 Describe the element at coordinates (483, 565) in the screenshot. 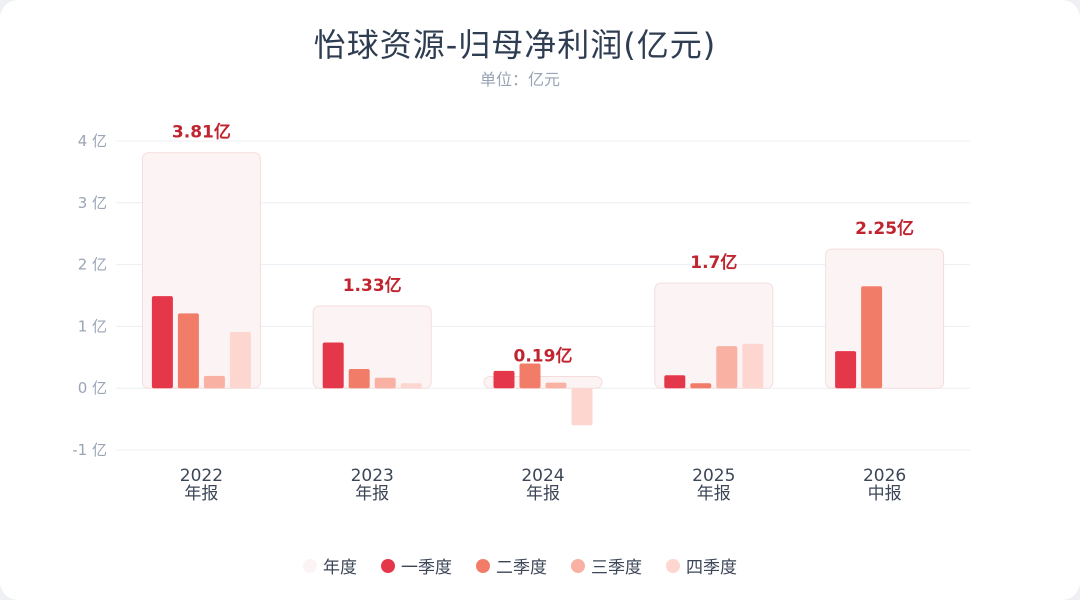

I see `legend-swatch-q2` at that location.